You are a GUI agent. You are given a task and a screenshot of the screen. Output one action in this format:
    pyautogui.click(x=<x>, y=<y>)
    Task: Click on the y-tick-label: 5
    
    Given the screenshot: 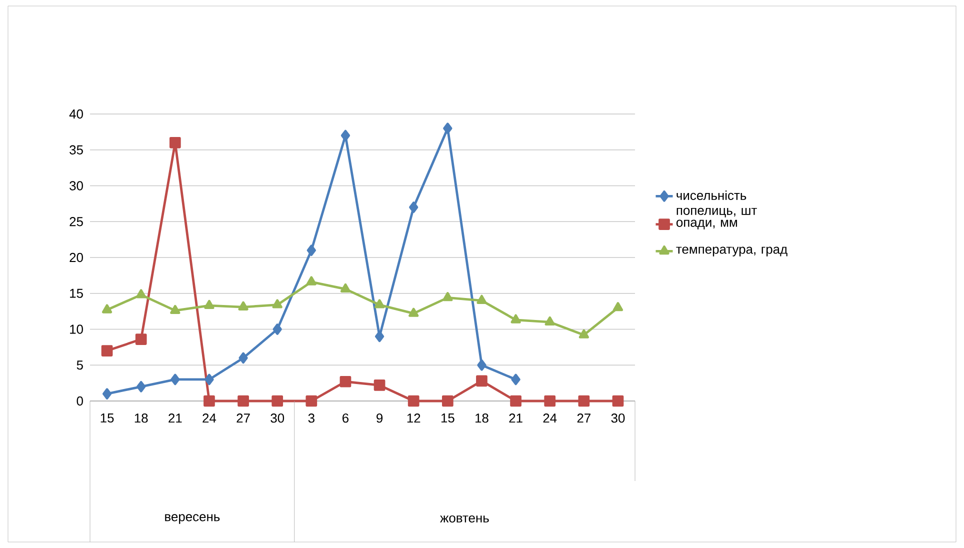 What is the action you would take?
    pyautogui.click(x=79, y=365)
    